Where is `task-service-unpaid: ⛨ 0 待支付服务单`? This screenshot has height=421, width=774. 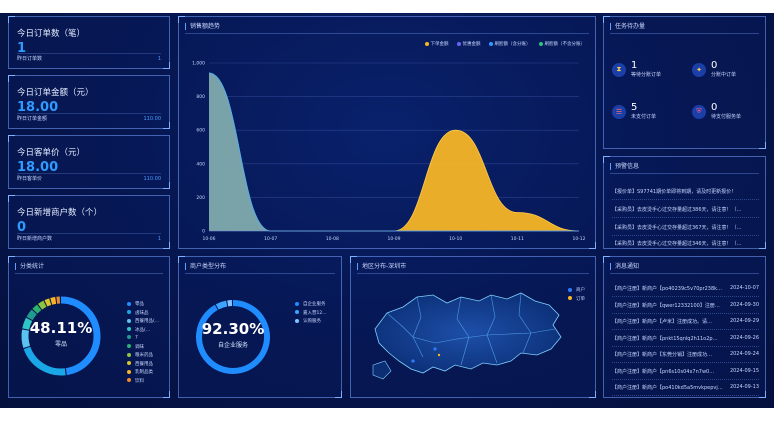 task-service-unpaid: ⛨ 0 待支付服务单 is located at coordinates (716, 111).